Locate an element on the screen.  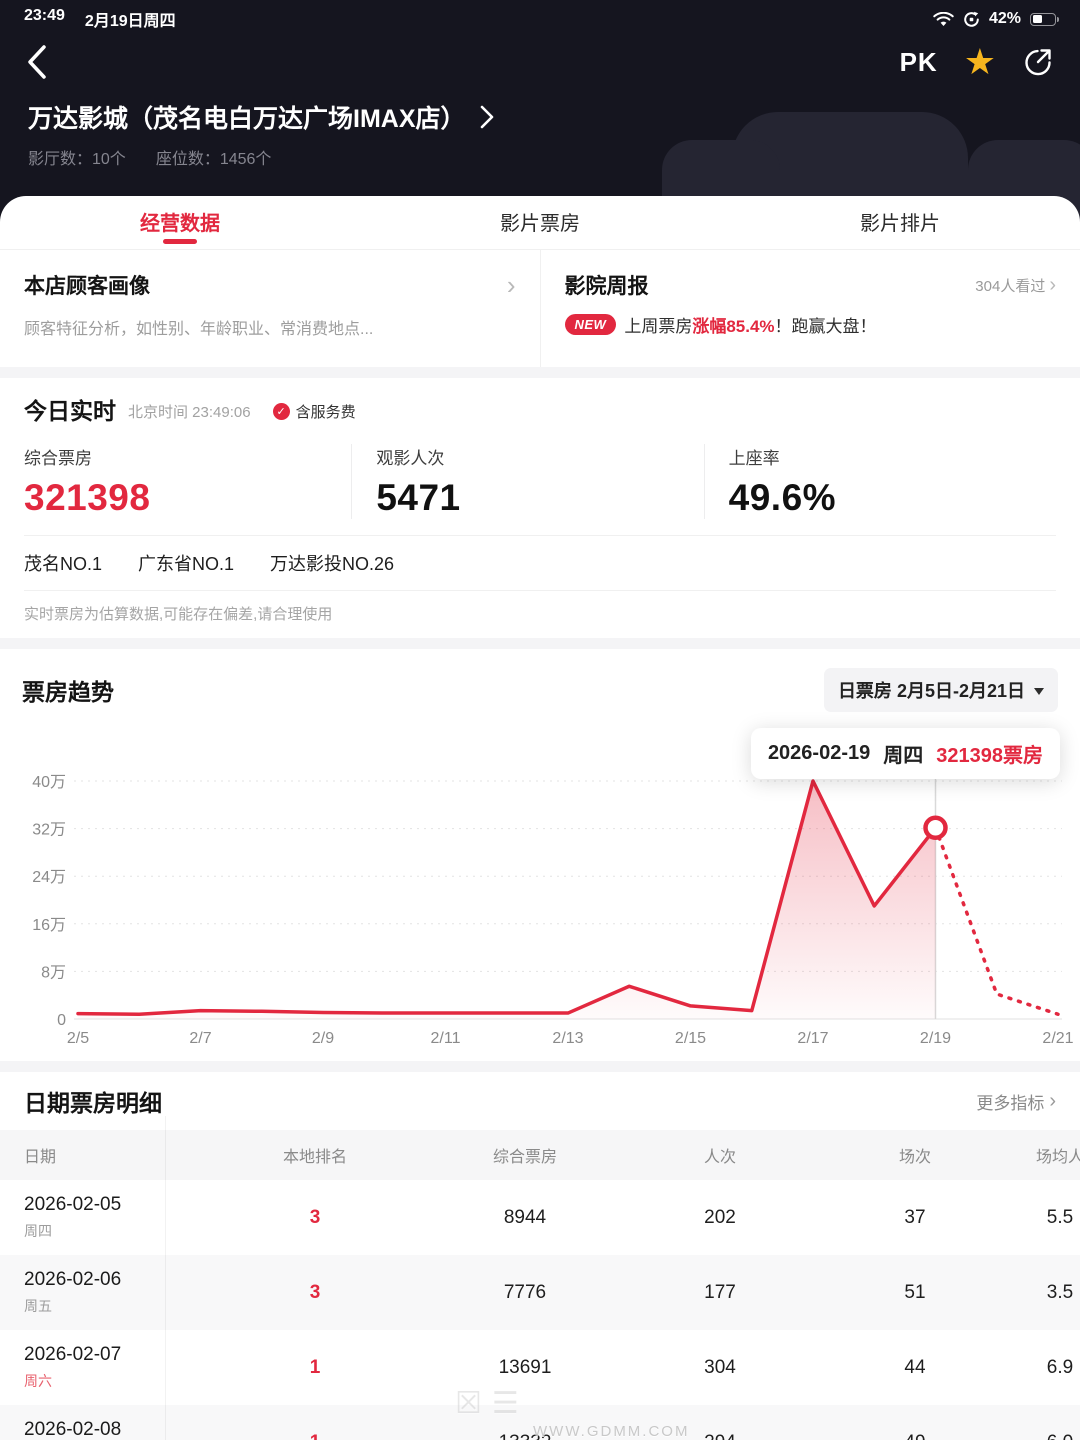
tab-film-boxoffice: 影片票房 is located at coordinates (540, 224).